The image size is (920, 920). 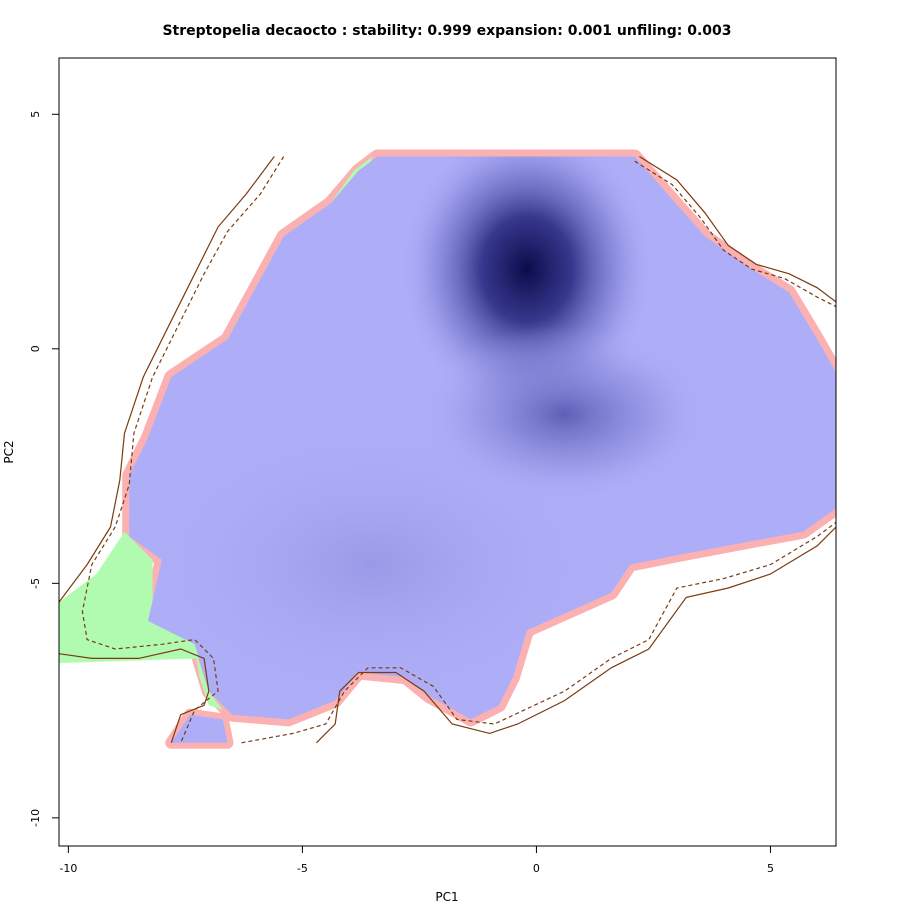 What do you see at coordinates (536, 868) in the screenshot?
I see `x-tick-label: 0` at bounding box center [536, 868].